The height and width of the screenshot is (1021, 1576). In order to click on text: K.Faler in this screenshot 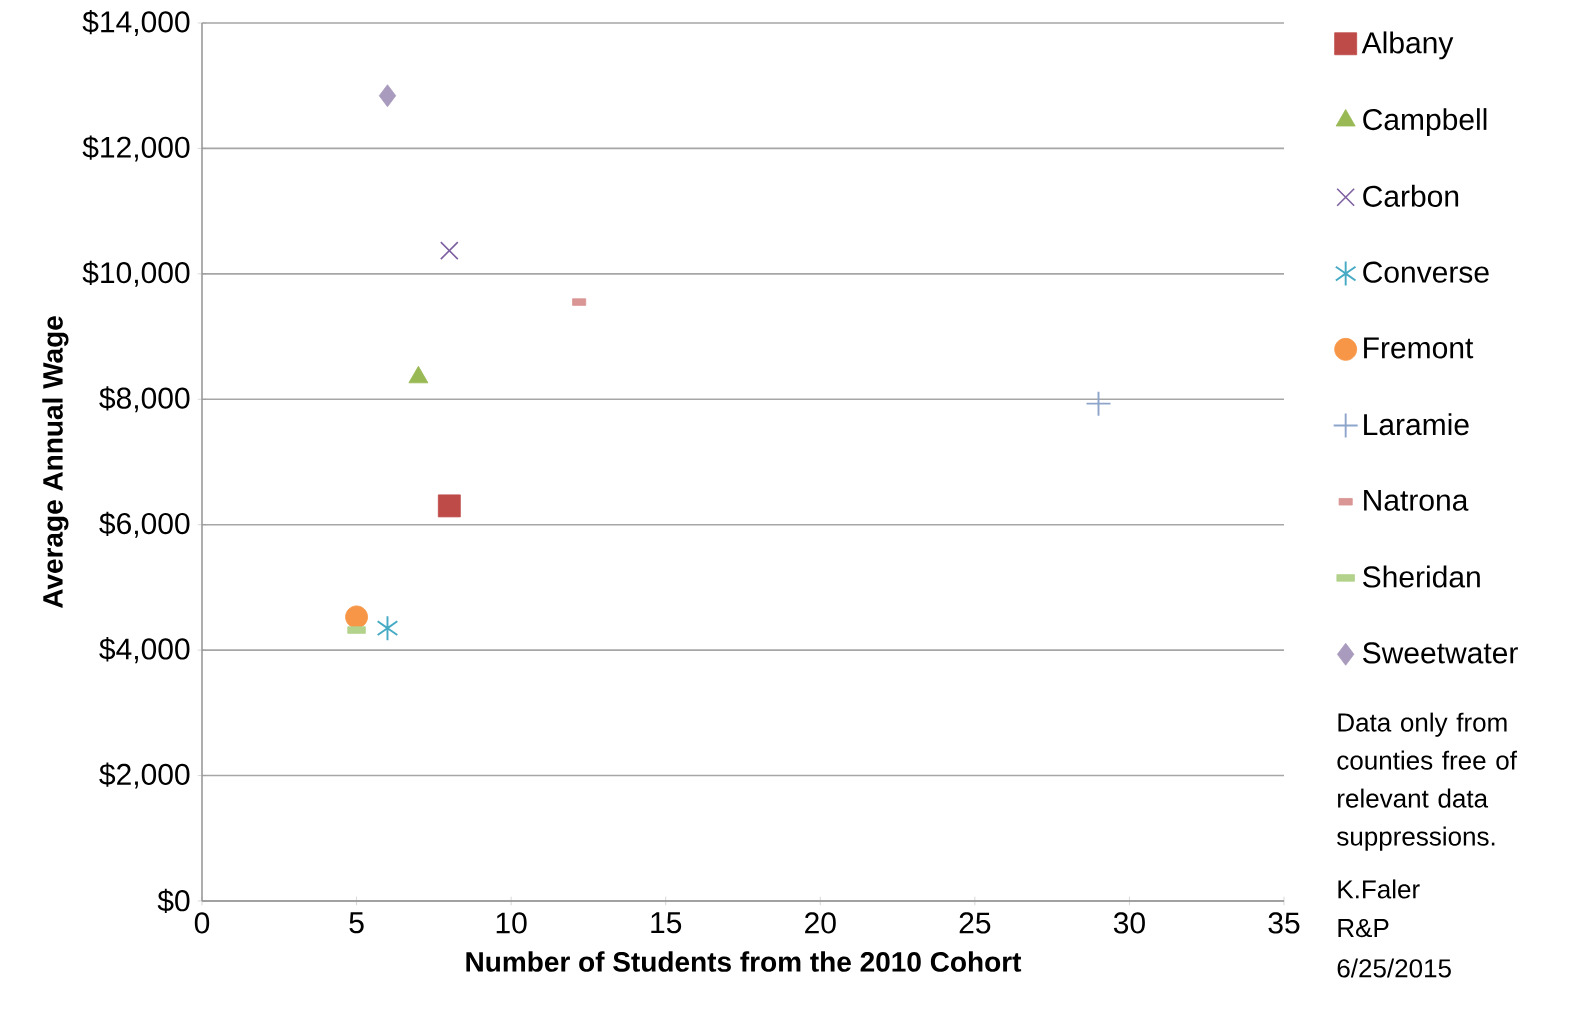, I will do `click(1379, 889)`.